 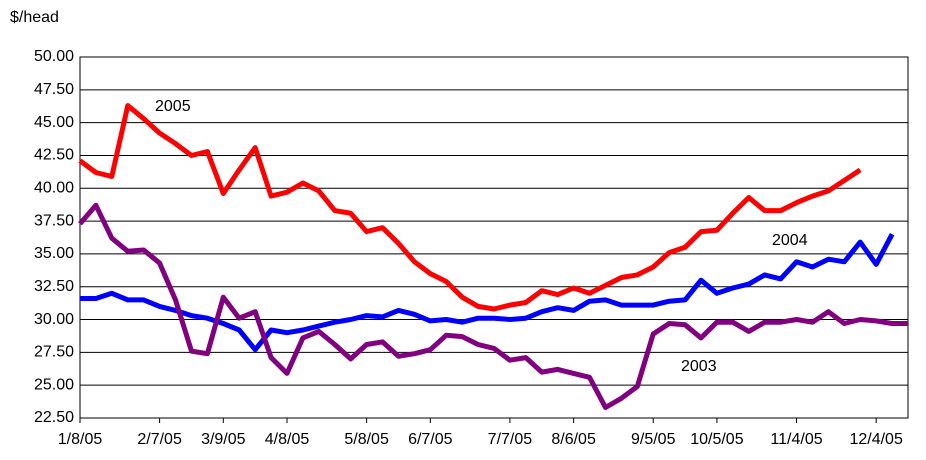 What do you see at coordinates (54, 253) in the screenshot?
I see `y-tick-label: 35.00` at bounding box center [54, 253].